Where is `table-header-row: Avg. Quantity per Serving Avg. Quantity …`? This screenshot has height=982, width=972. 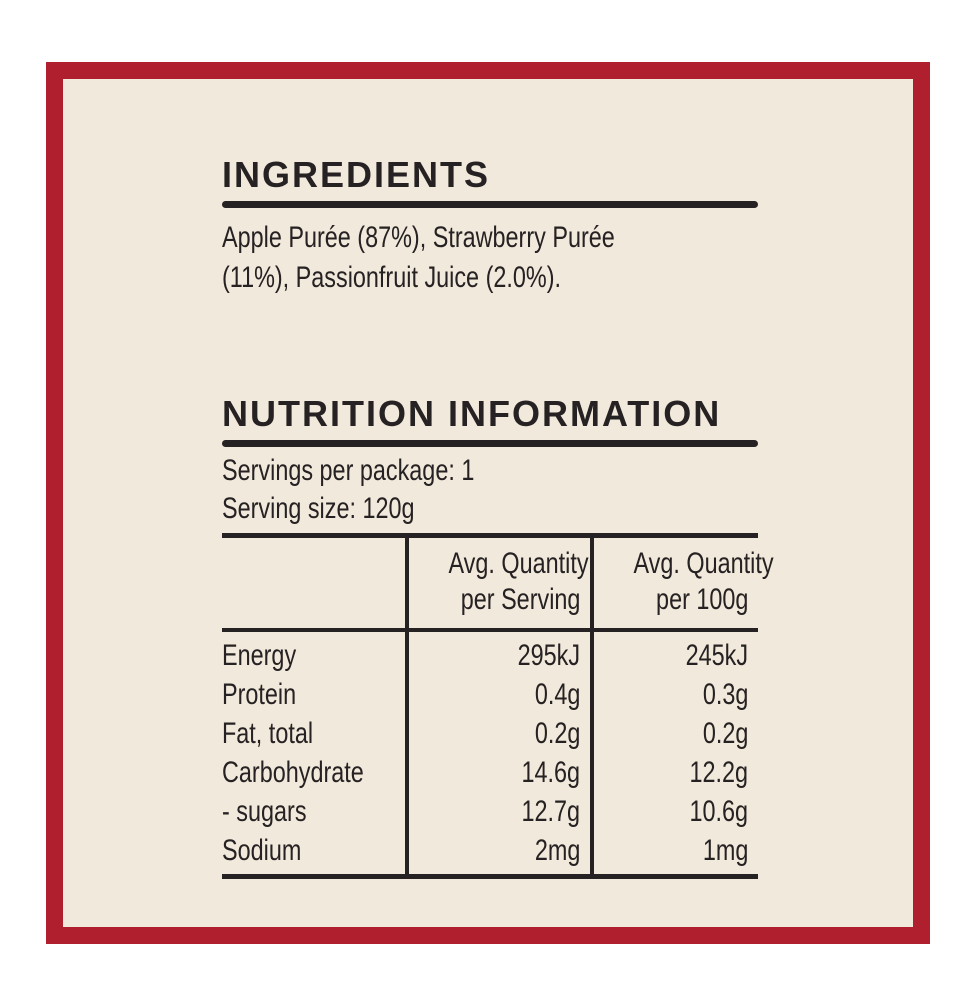 table-header-row: Avg. Quantity per Serving Avg. Quantity … is located at coordinates (498, 583).